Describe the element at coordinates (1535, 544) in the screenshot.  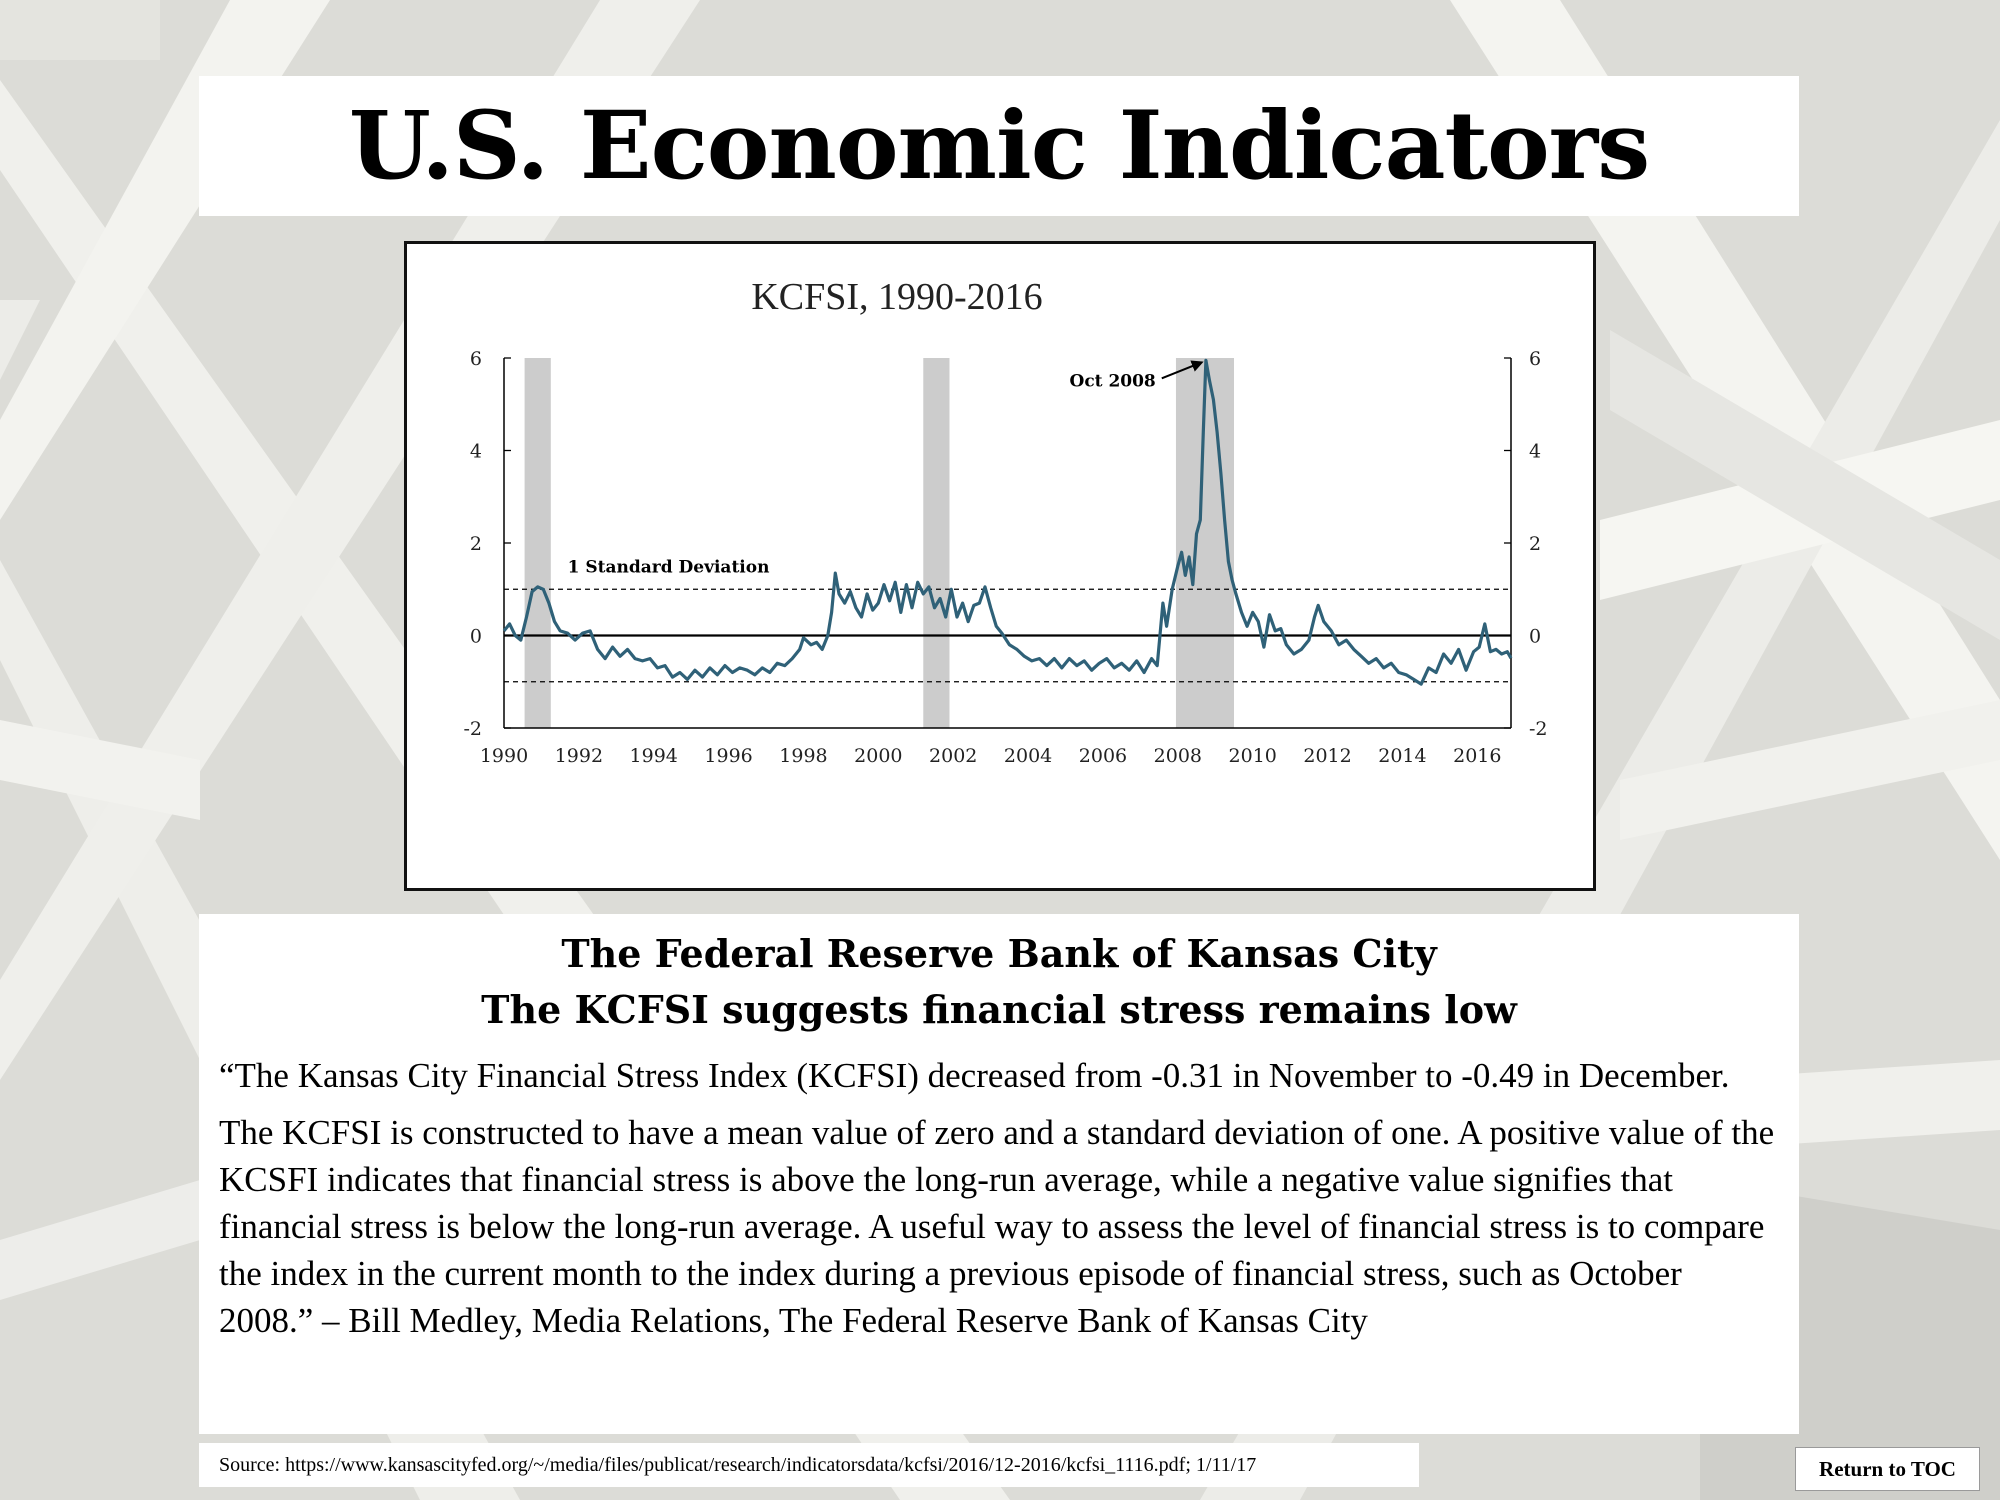
I see `y-tick-label-right: 2` at that location.